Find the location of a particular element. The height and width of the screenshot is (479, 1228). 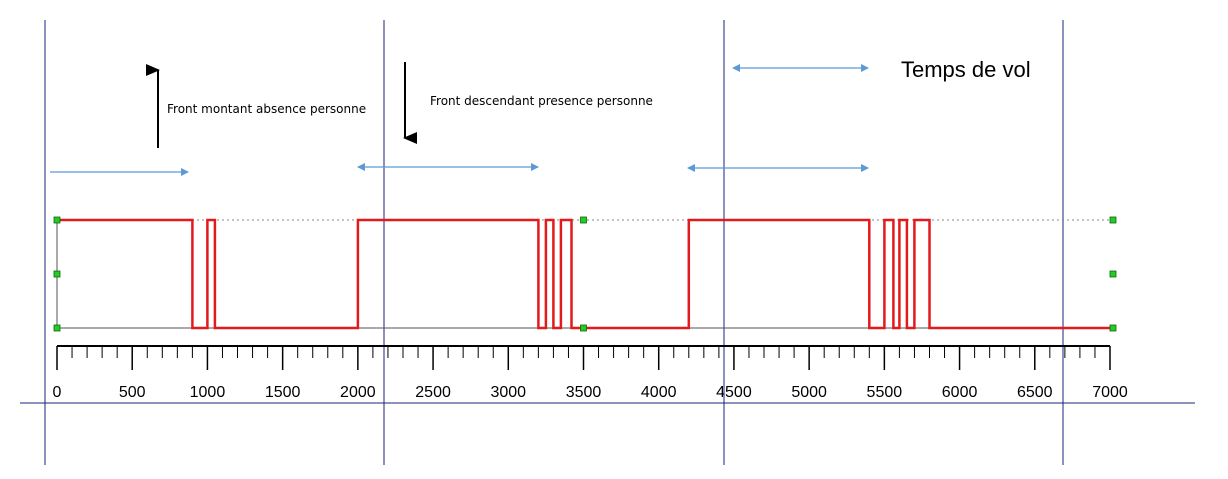

tick-label: 5000 is located at coordinates (809, 392).